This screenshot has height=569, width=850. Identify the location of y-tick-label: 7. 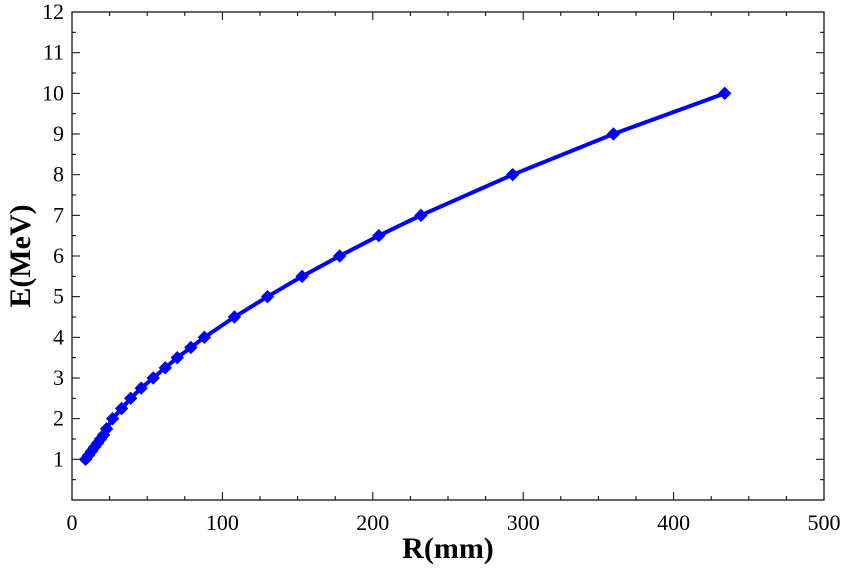
(58, 214).